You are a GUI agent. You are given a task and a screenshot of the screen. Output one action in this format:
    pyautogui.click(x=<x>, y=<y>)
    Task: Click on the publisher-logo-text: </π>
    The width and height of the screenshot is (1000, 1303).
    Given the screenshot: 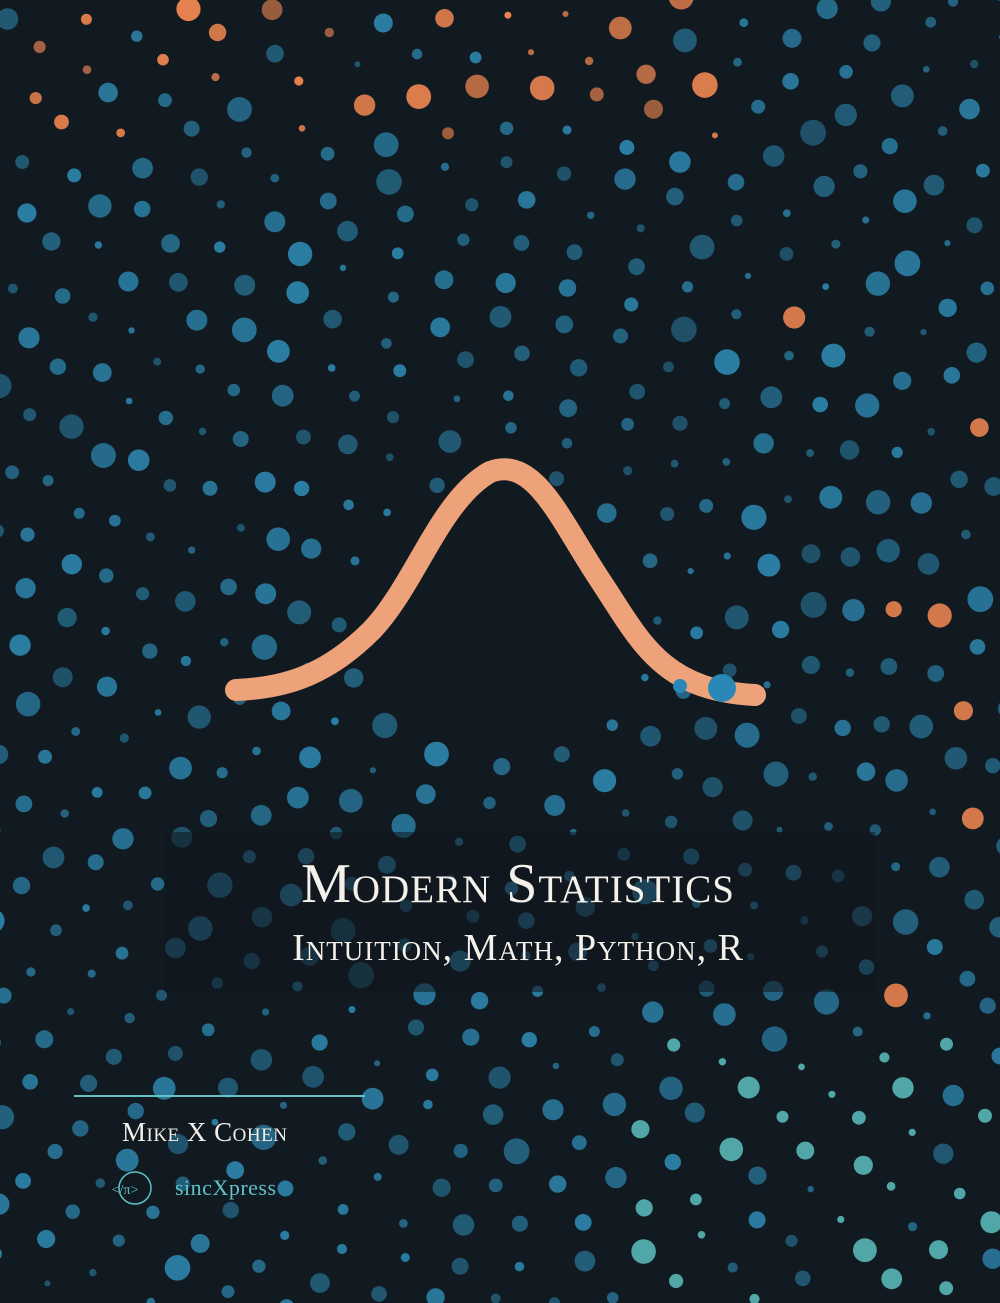 What is the action you would take?
    pyautogui.click(x=125, y=1190)
    